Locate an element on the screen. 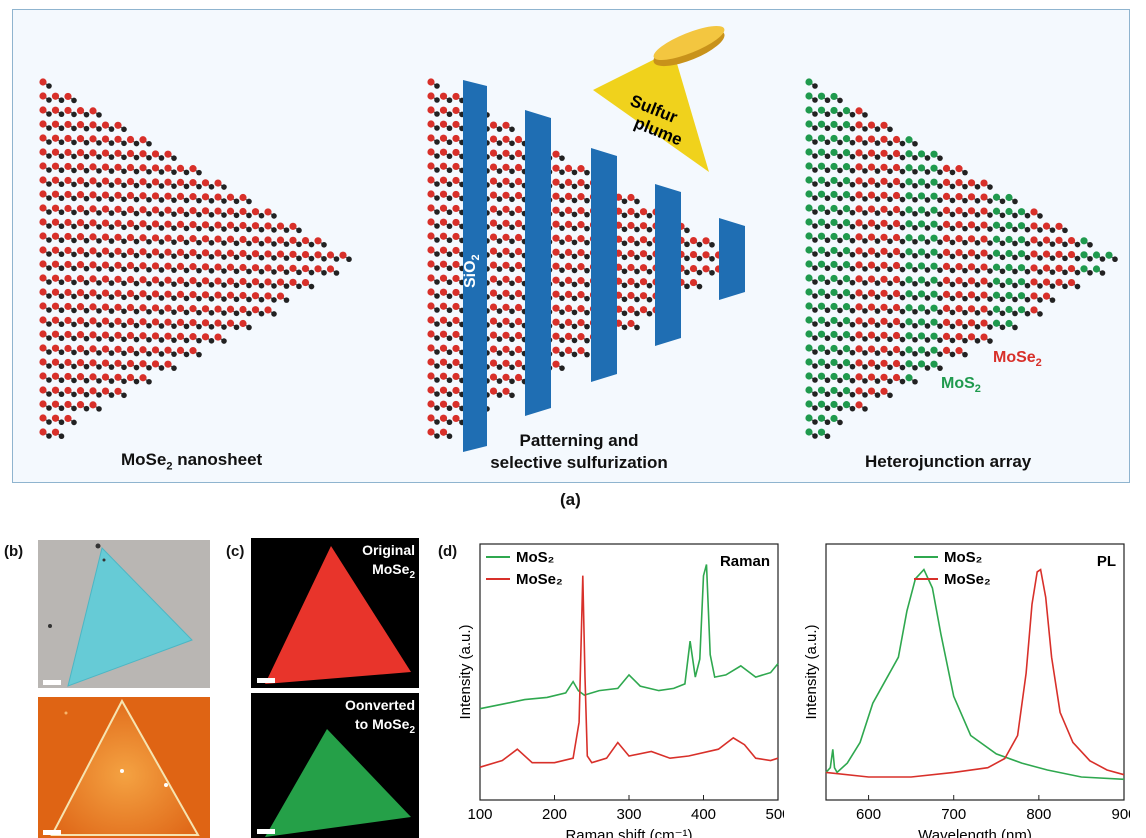  x-tick-label: 100 is located at coordinates (479, 814).